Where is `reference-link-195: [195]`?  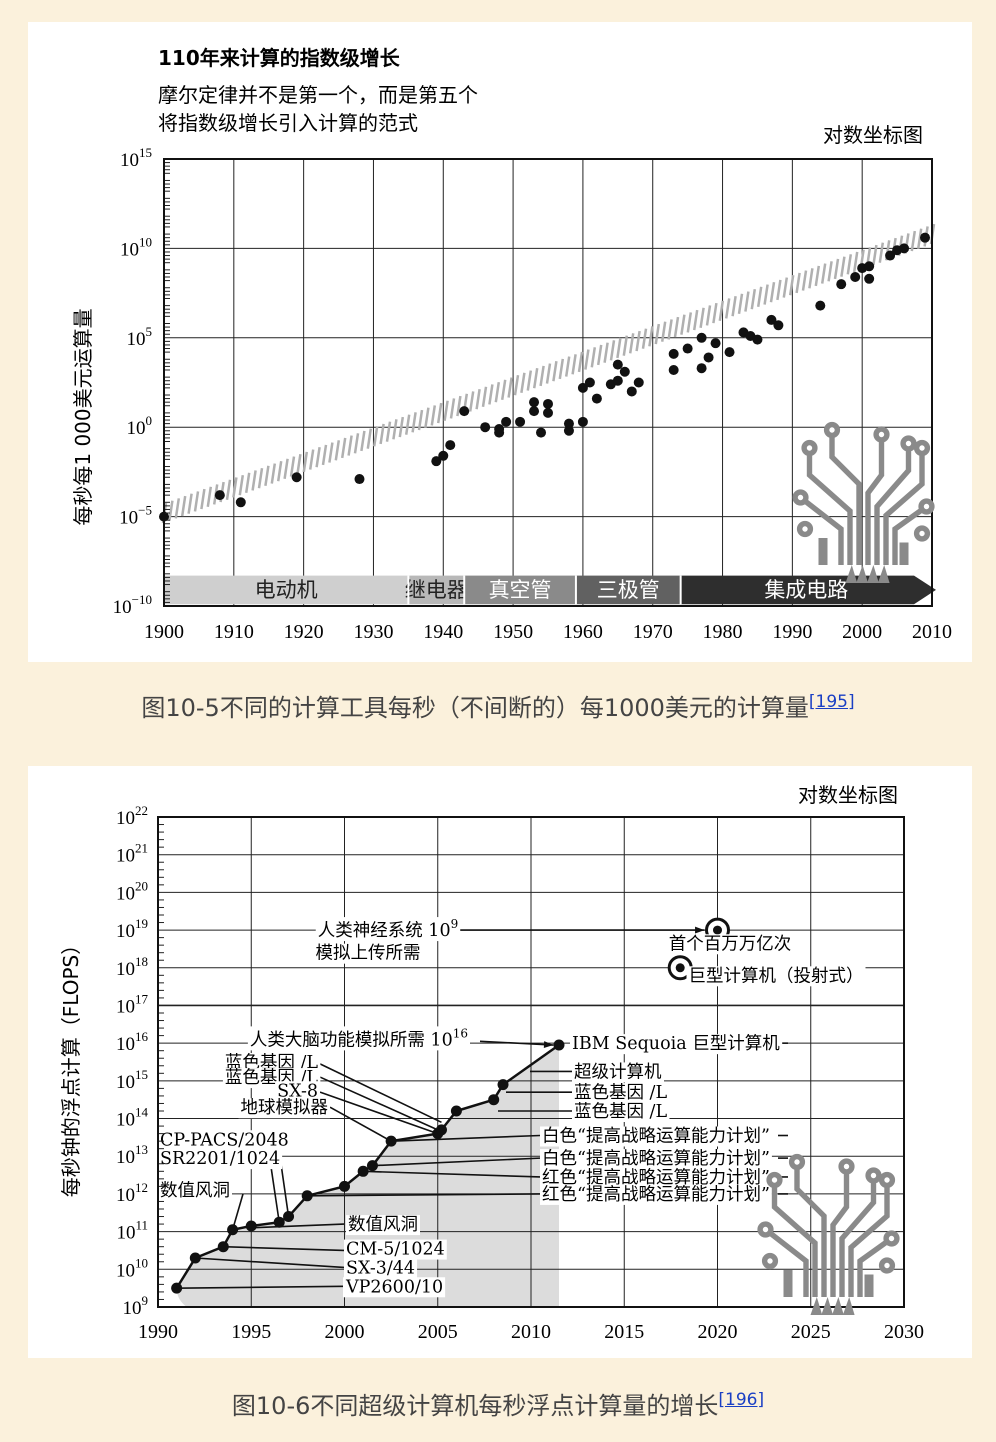 reference-link-195: [195] is located at coordinates (831, 702).